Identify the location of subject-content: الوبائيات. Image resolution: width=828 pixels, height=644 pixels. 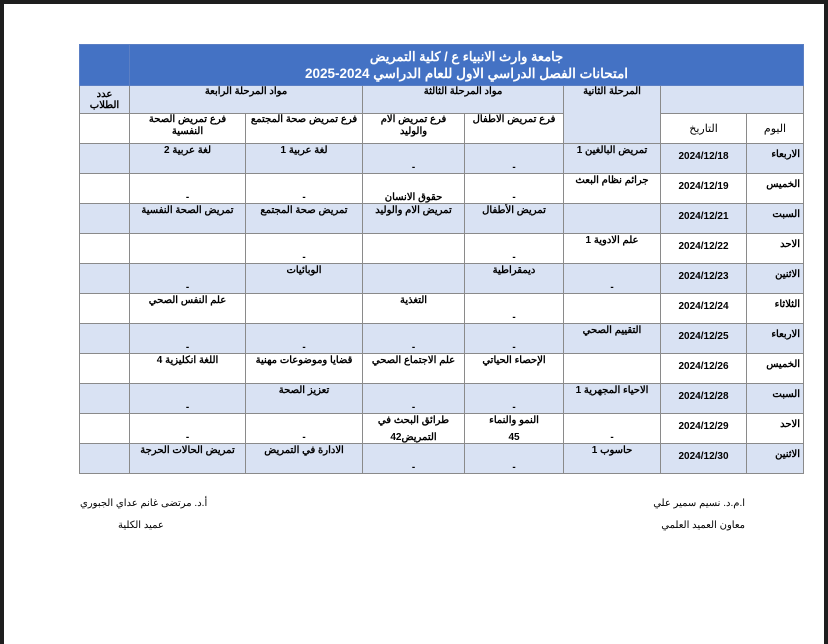
(304, 279).